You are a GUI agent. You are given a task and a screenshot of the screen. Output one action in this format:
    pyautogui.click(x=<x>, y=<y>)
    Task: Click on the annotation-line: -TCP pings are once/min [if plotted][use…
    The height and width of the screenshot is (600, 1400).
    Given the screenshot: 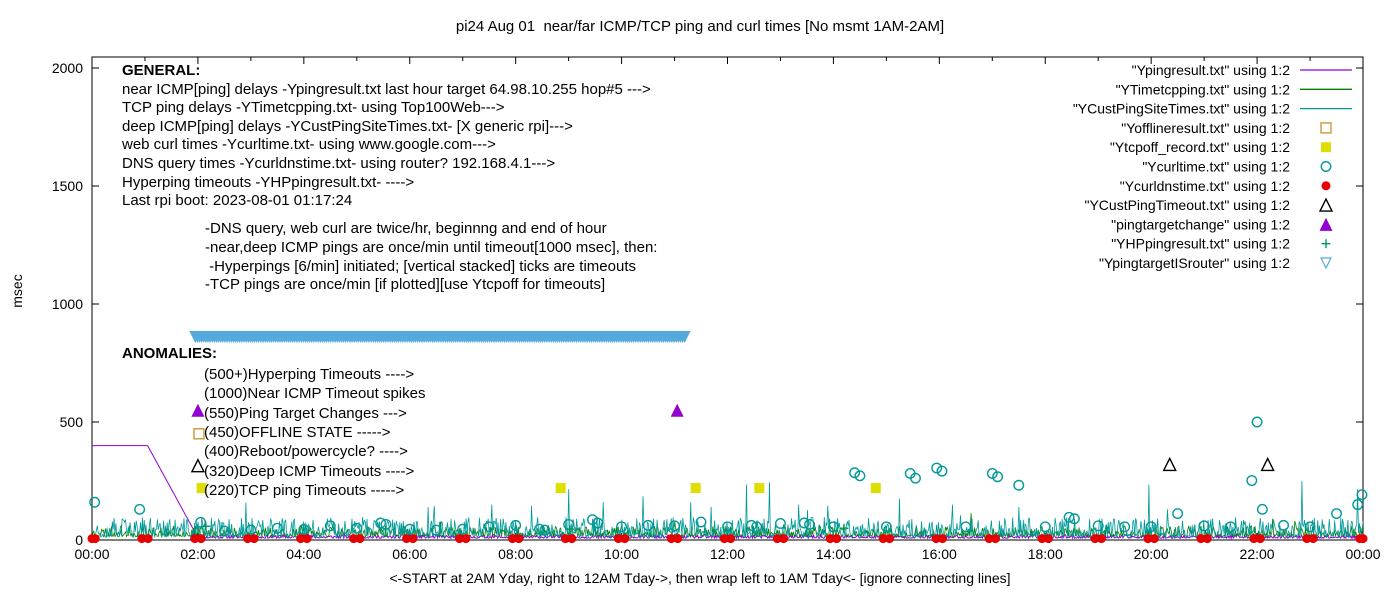 What is the action you would take?
    pyautogui.click(x=405, y=285)
    